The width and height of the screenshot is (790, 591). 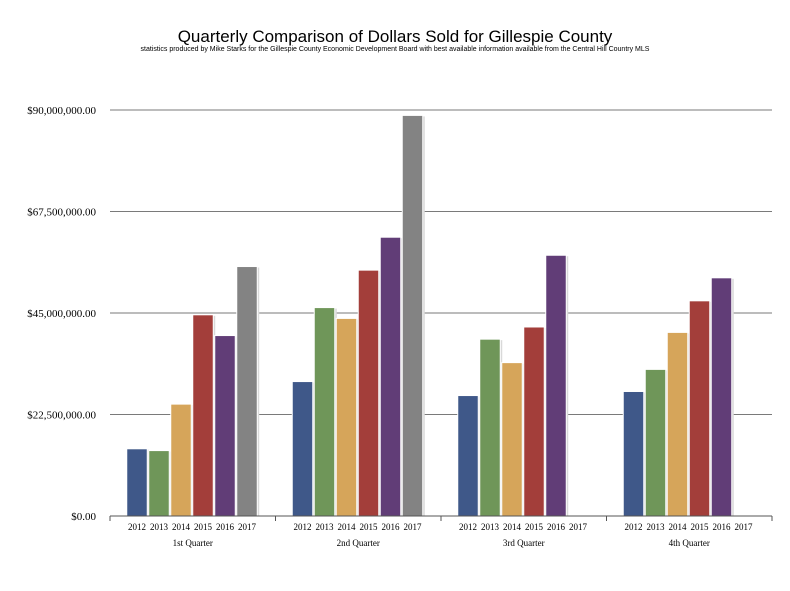 What do you see at coordinates (524, 543) in the screenshot?
I see `category-label: 3rd Quarter` at bounding box center [524, 543].